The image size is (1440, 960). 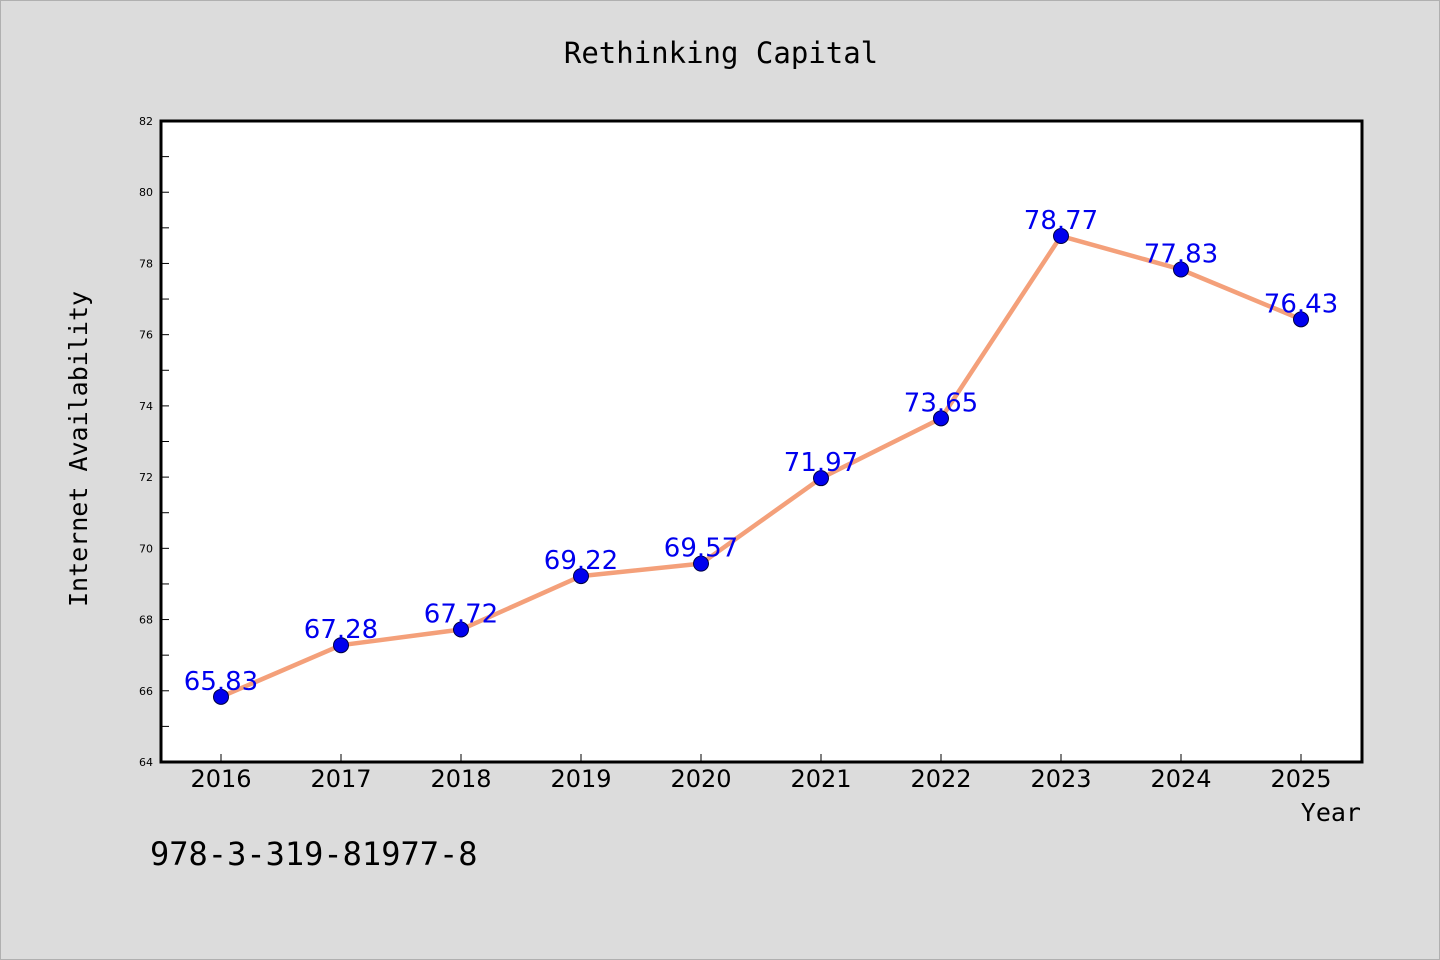 I want to click on x-tick-label: 2020, so click(x=700, y=779).